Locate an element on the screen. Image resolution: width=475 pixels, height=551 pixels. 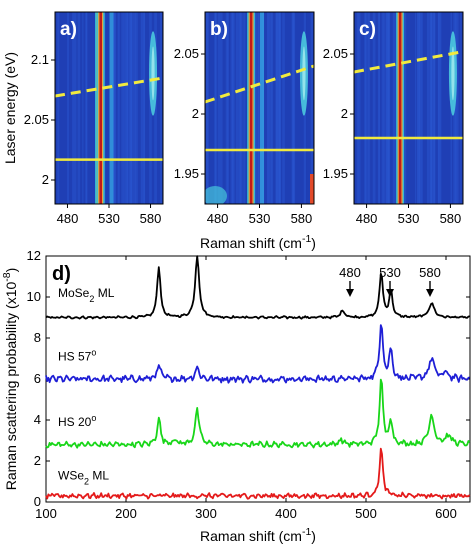
x-tick-label: 300 is located at coordinates (206, 513).